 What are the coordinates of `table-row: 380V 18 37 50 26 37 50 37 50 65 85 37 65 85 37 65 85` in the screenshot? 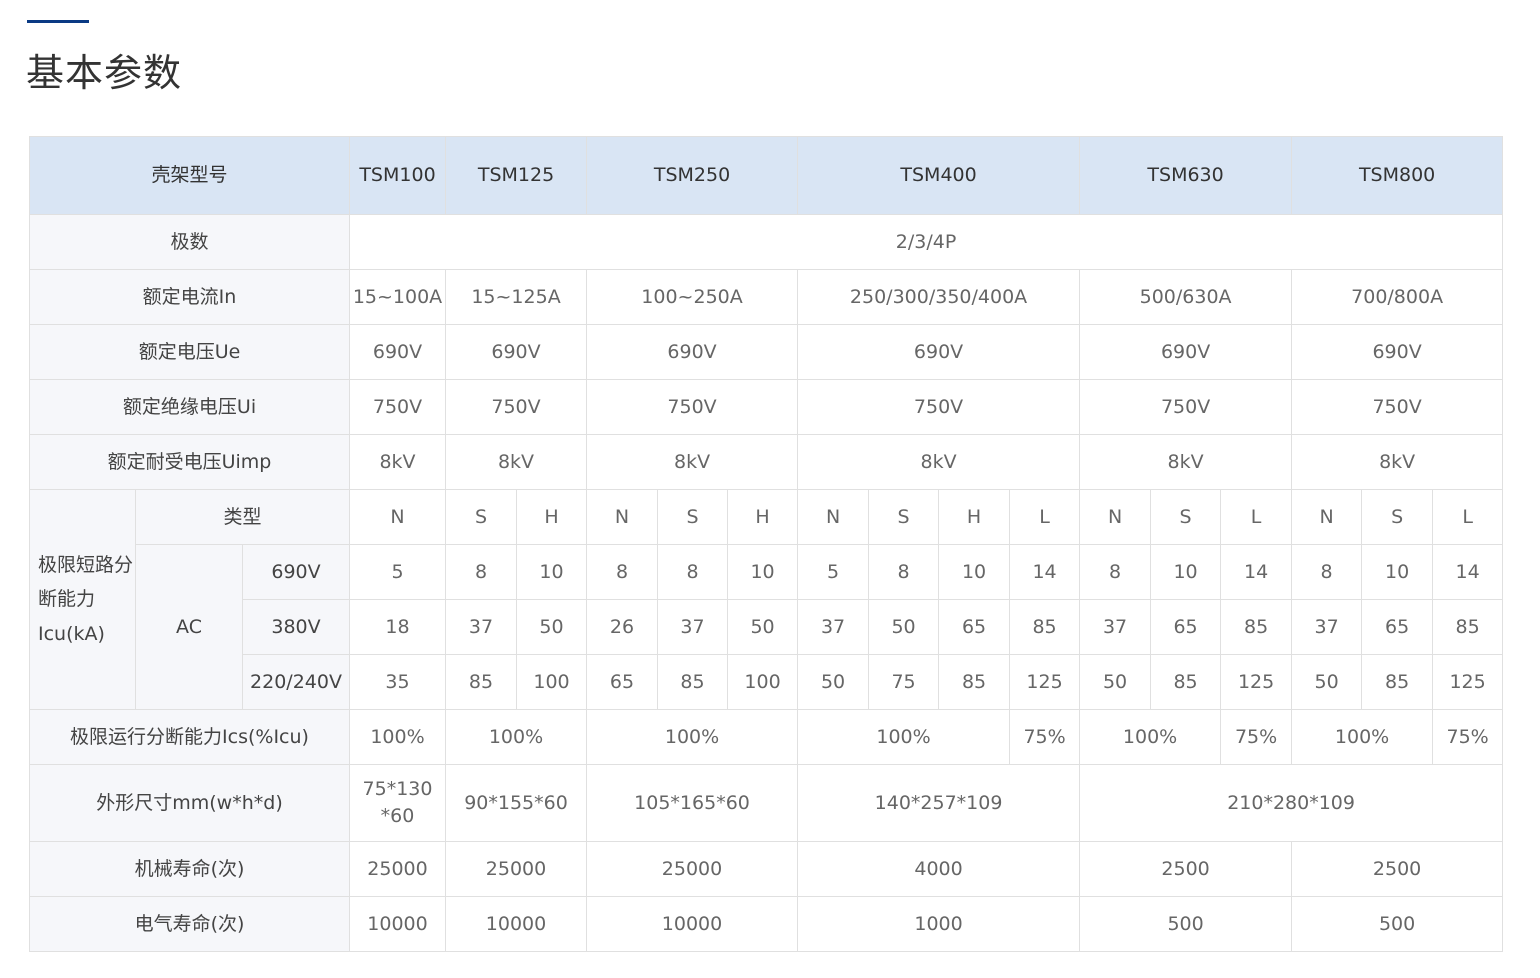 It's located at (767, 627).